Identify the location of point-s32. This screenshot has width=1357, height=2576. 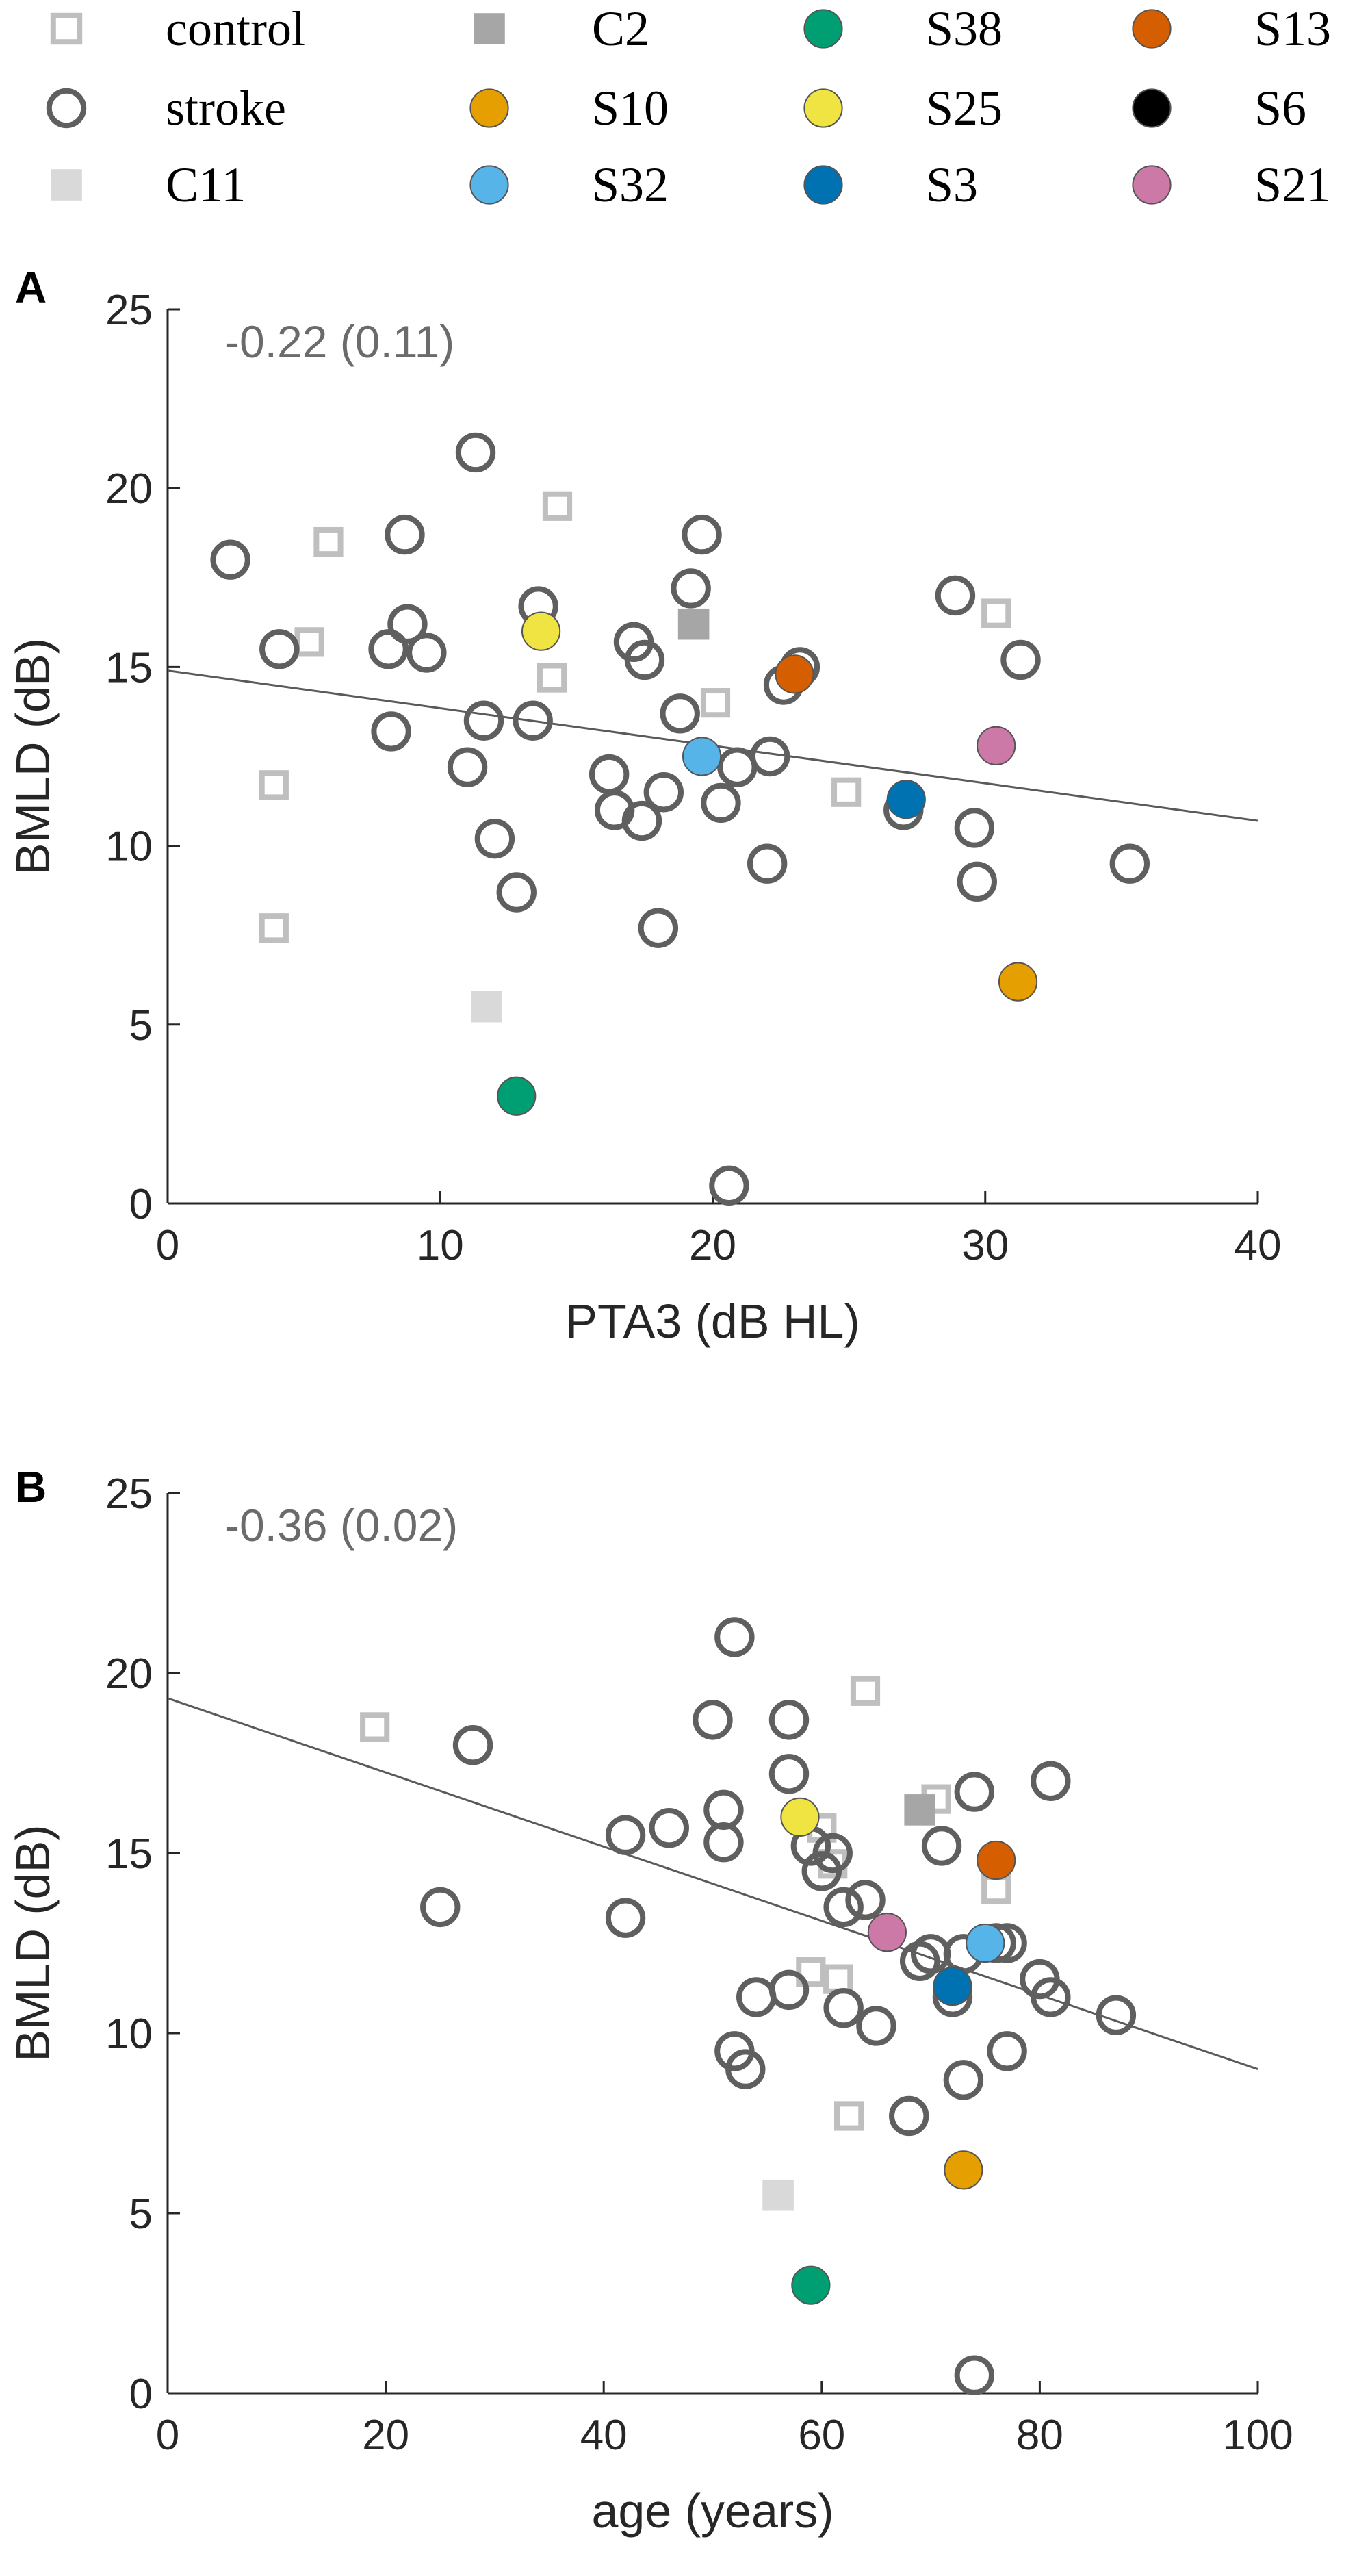
(985, 1943).